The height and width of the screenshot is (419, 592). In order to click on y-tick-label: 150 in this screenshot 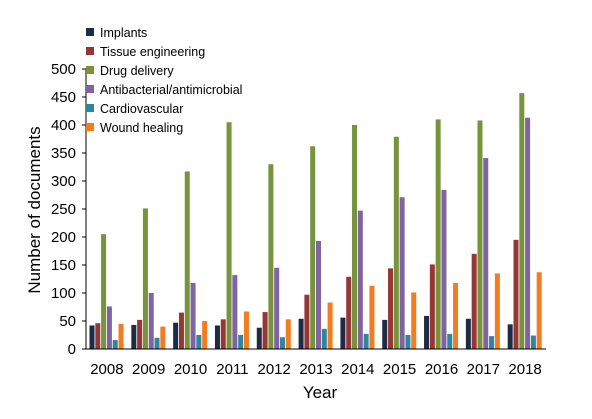, I will do `click(63, 265)`.